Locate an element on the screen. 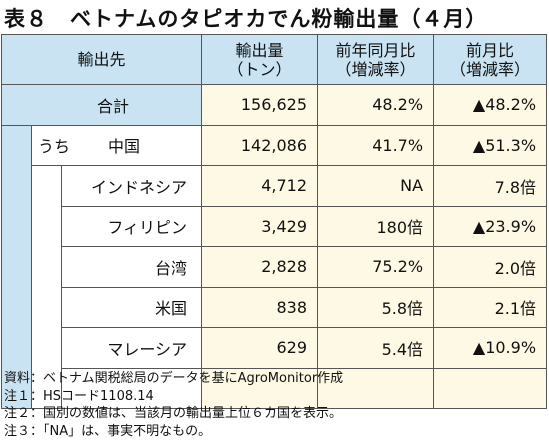 The height and width of the screenshot is (443, 549). sub-prefix: うち is located at coordinates (54, 147).